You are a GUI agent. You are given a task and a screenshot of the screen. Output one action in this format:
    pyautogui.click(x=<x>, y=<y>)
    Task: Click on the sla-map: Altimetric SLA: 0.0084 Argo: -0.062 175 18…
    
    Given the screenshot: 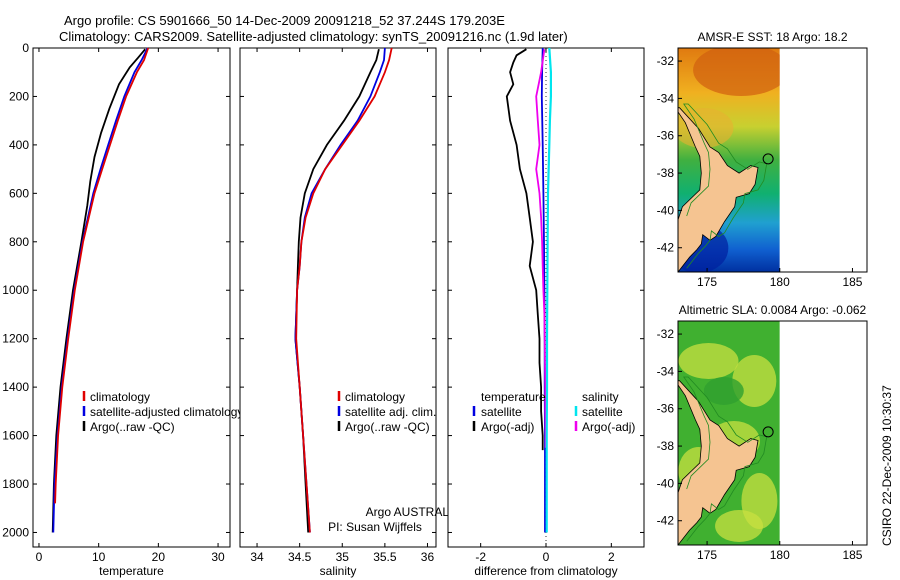 What is the action you would take?
    pyautogui.click(x=762, y=432)
    